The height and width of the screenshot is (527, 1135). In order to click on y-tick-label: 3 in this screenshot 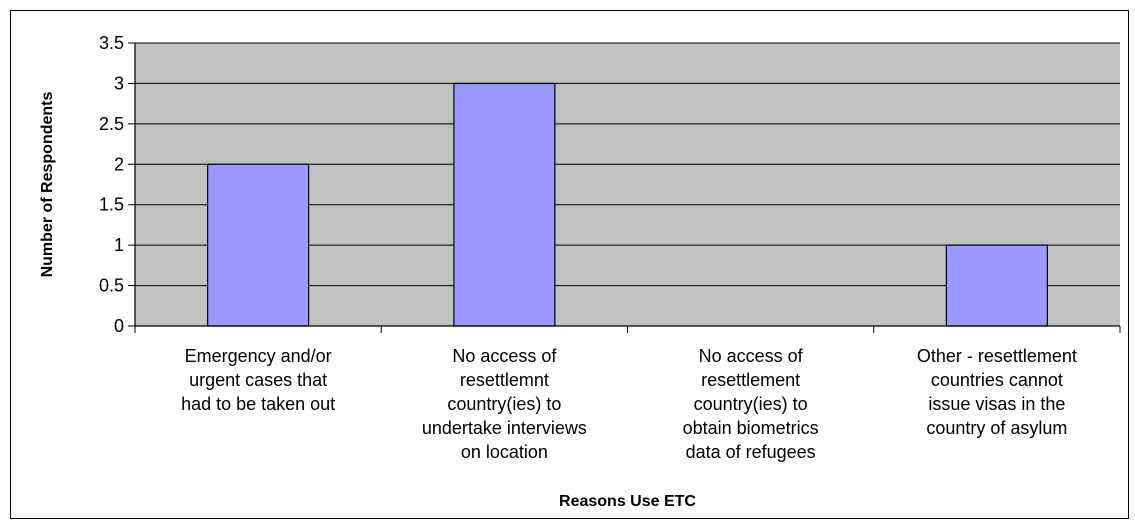, I will do `click(119, 83)`.